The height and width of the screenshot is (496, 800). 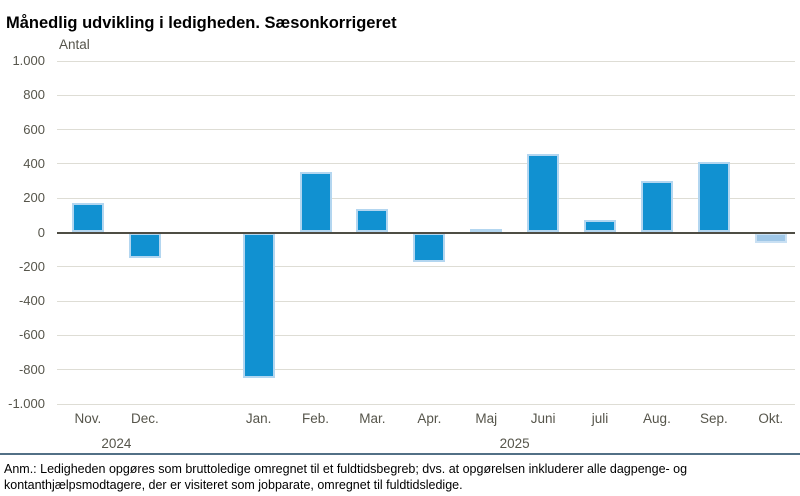 What do you see at coordinates (34, 129) in the screenshot?
I see `y-axis-tick-label: 600` at bounding box center [34, 129].